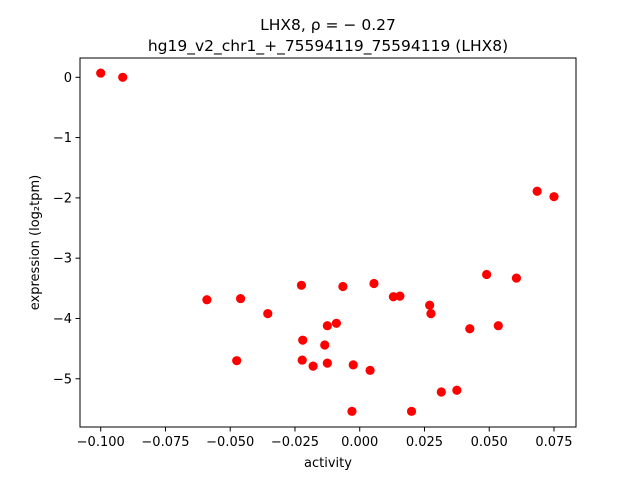 This screenshot has width=640, height=480. What do you see at coordinates (62, 259) in the screenshot?
I see `y-tick-label: −3` at bounding box center [62, 259].